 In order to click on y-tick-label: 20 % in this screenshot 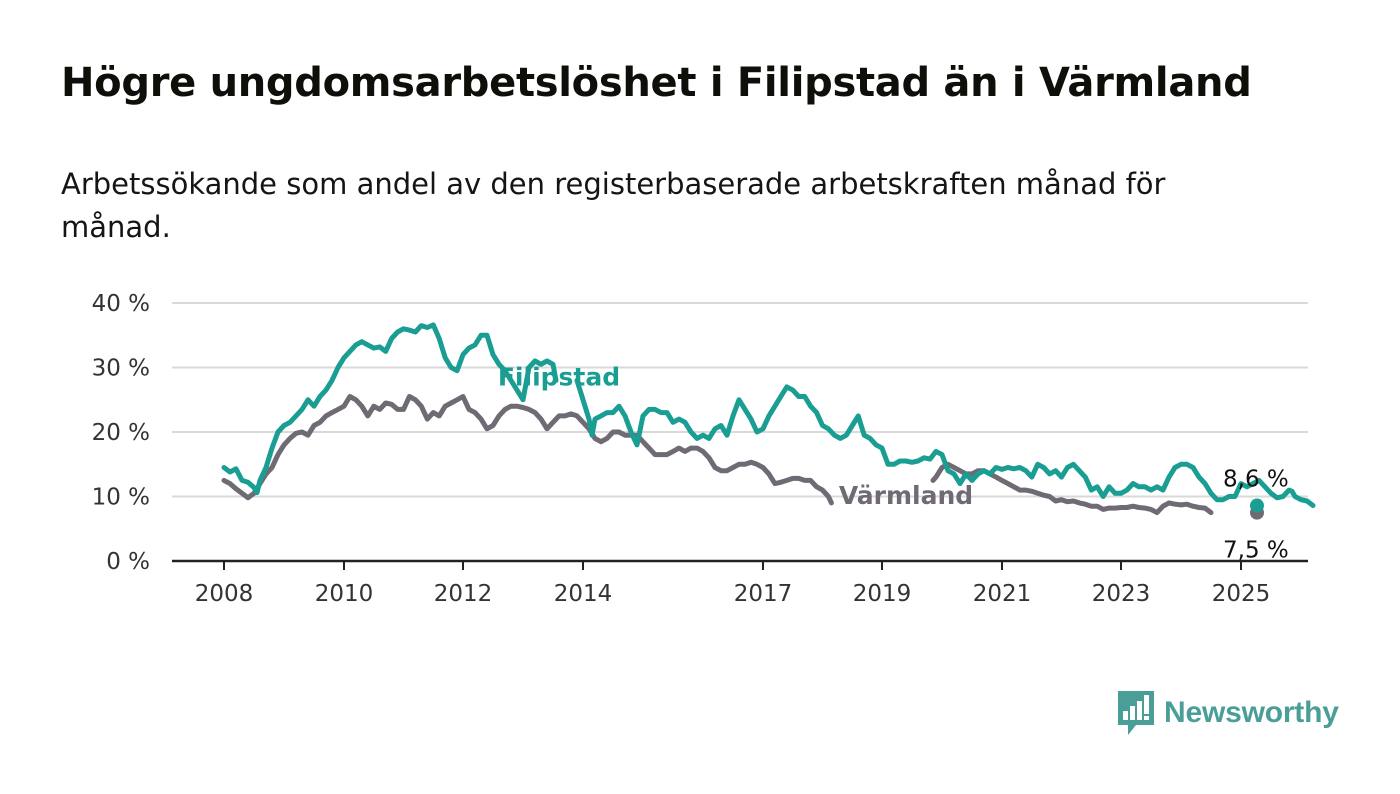, I will do `click(121, 433)`.